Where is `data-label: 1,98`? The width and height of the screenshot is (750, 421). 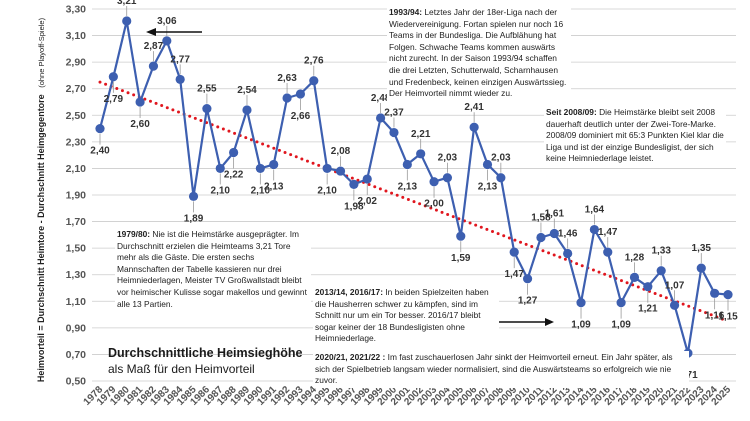 data-label: 1,98 is located at coordinates (354, 206).